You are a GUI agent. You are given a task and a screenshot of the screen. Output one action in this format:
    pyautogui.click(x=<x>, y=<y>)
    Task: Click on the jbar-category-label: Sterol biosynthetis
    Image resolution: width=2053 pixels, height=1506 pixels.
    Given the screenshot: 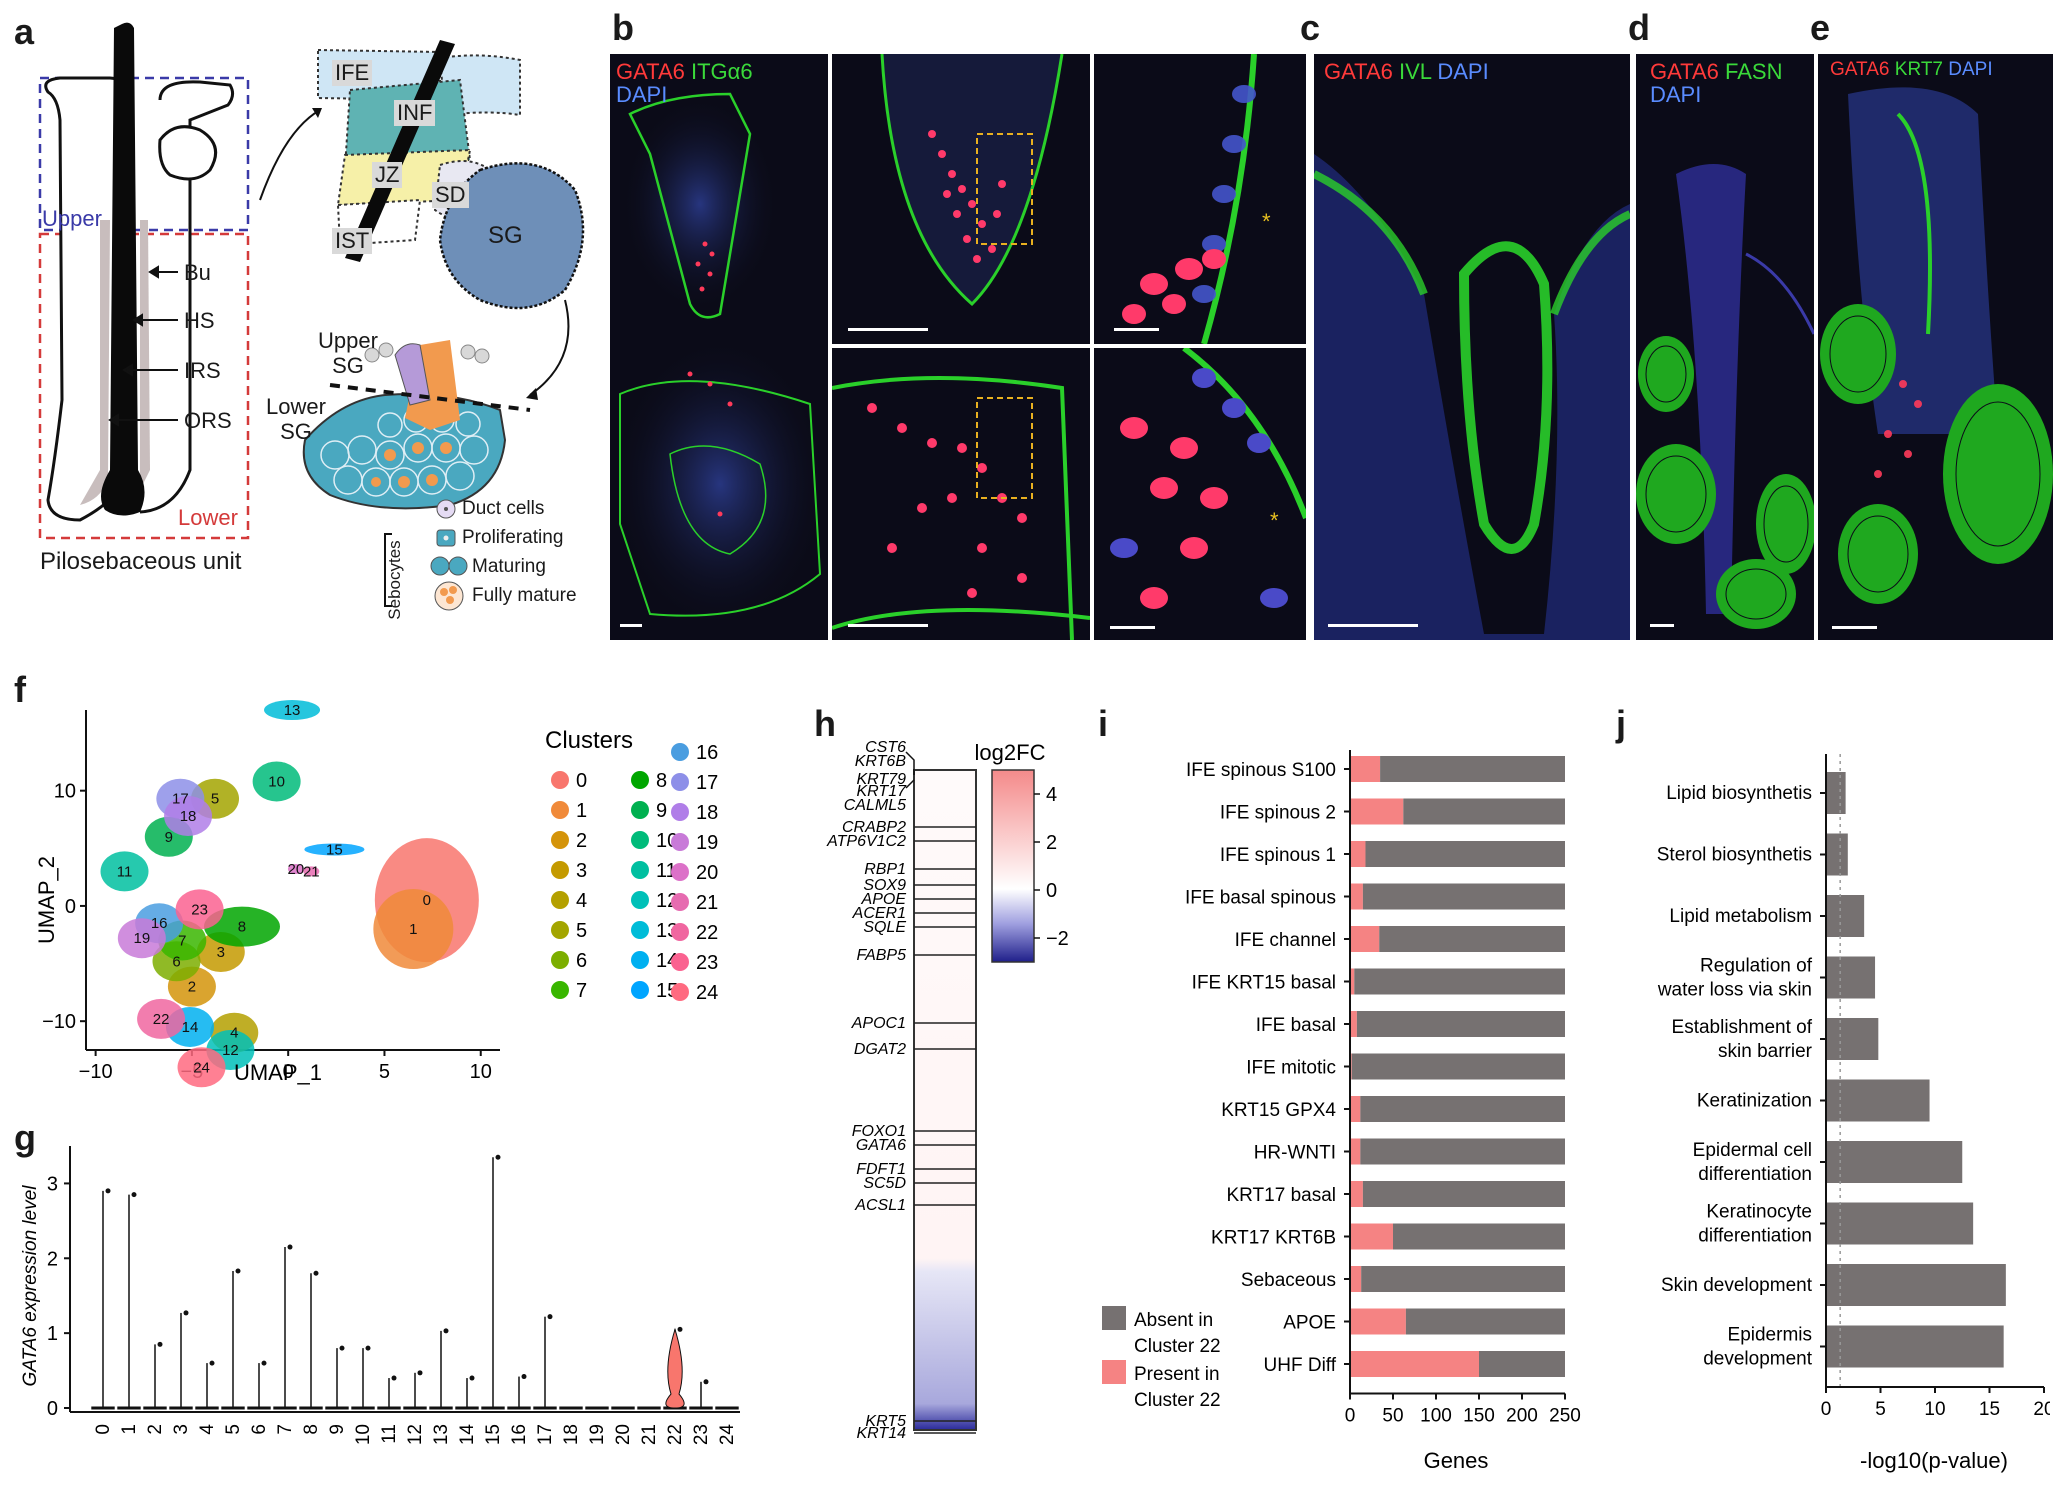 What is the action you would take?
    pyautogui.click(x=1734, y=855)
    